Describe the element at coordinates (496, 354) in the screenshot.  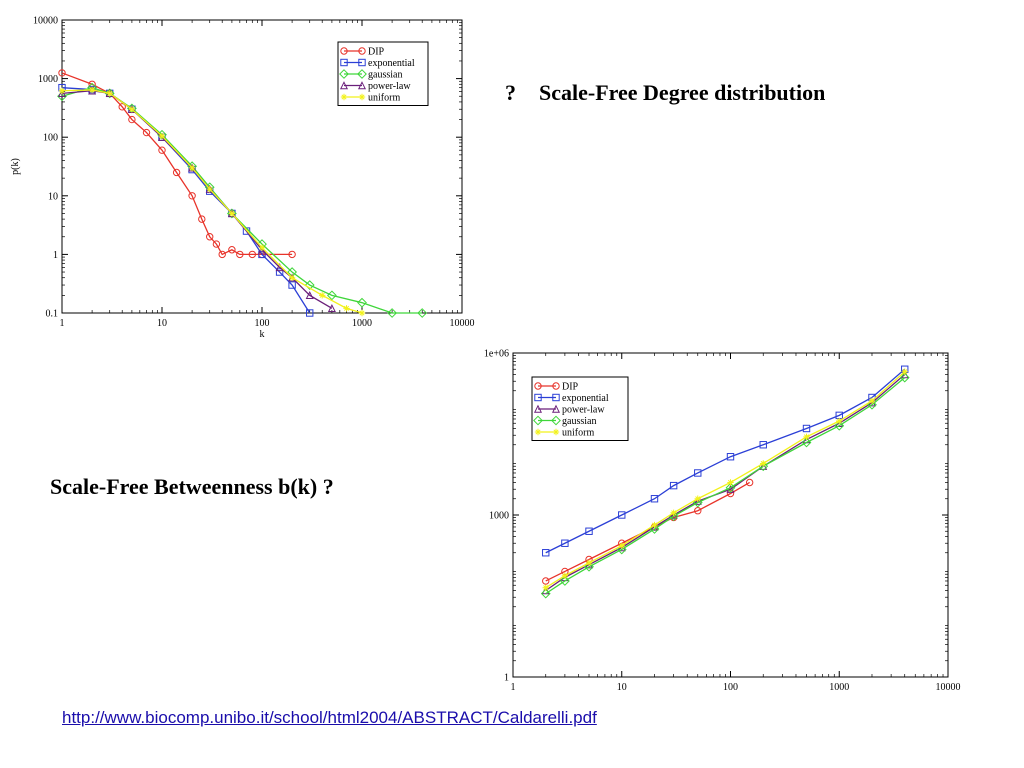
I see `y-tick-label: 1e+06` at that location.